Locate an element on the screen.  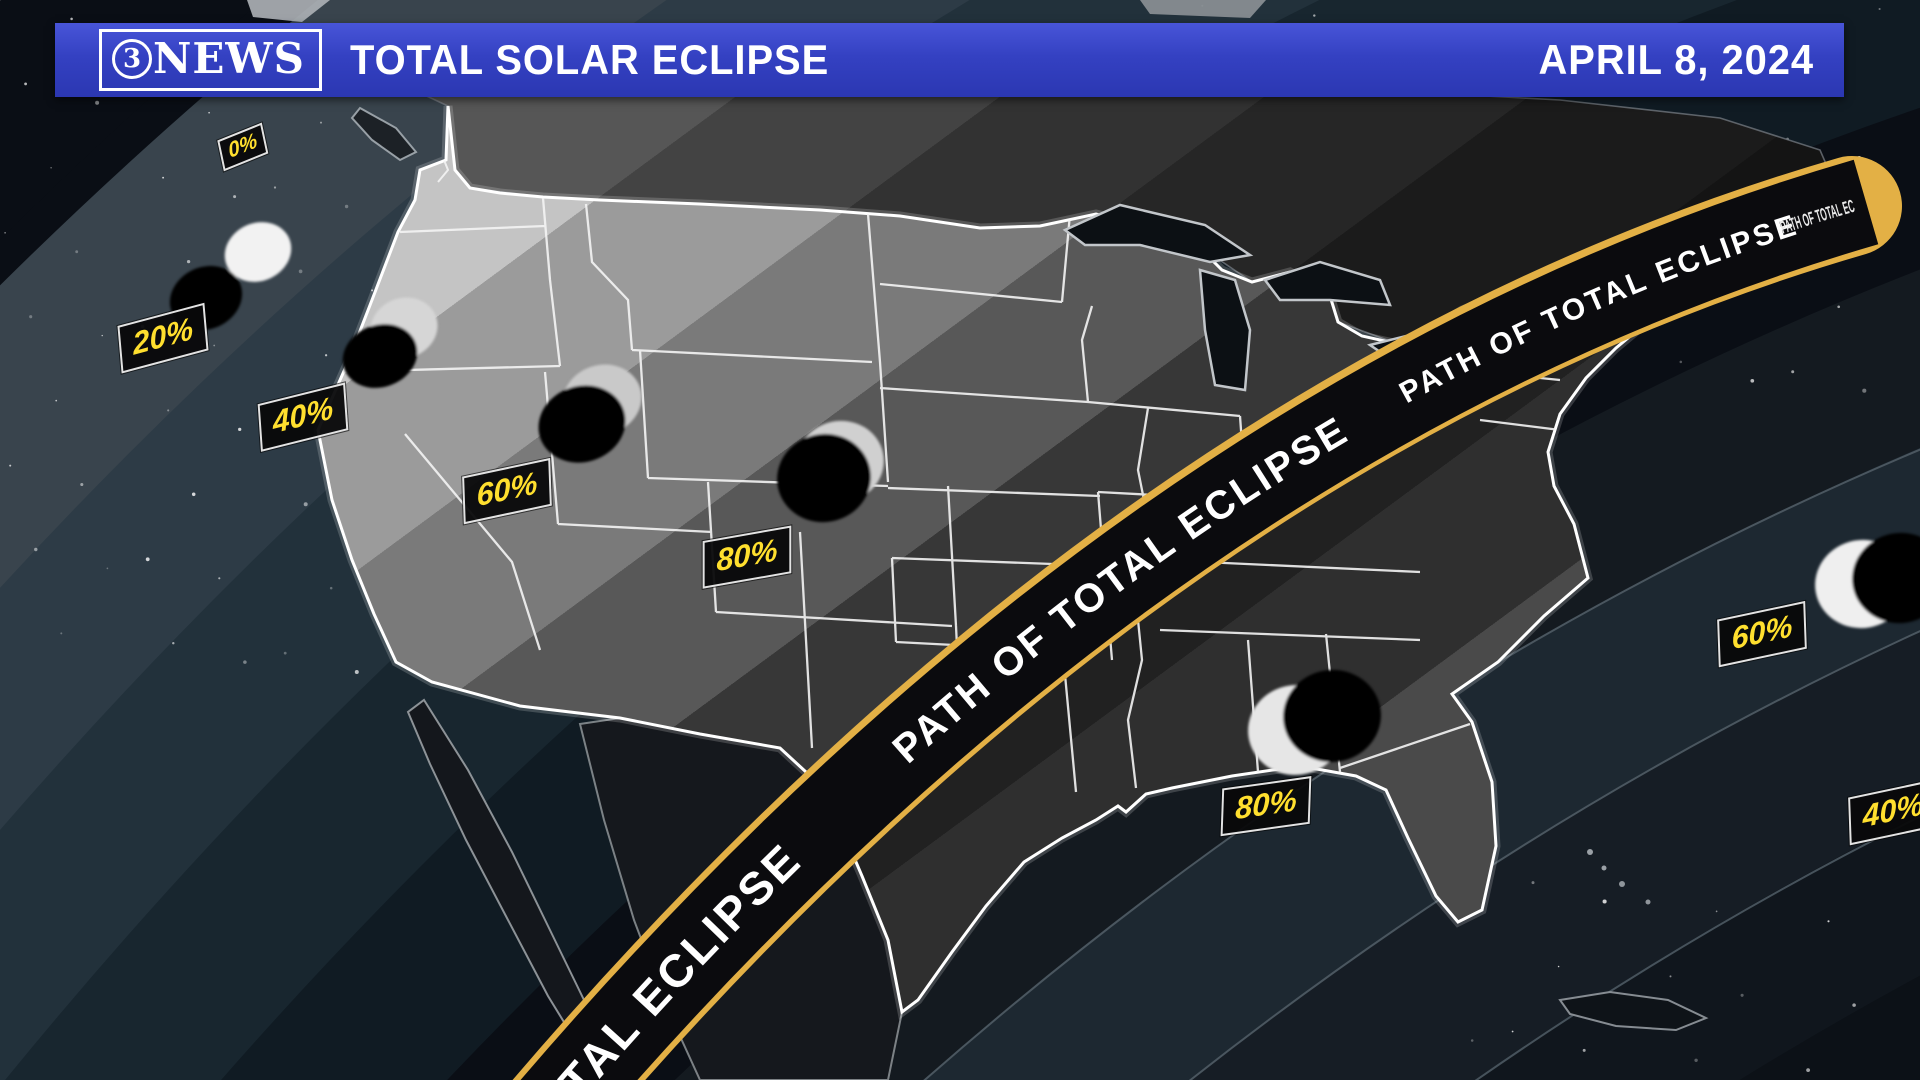
circled-3-icon: 3 is located at coordinates (132, 59).